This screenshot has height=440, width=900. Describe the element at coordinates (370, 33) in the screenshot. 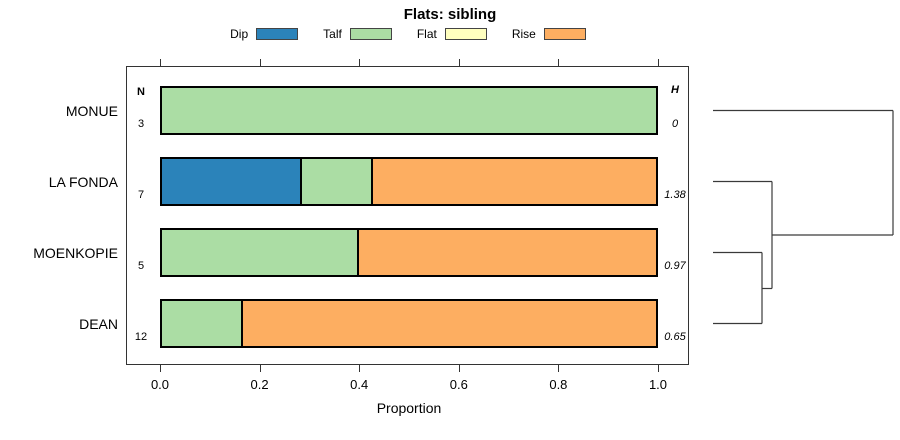

I see `legend-swatch-talf` at that location.